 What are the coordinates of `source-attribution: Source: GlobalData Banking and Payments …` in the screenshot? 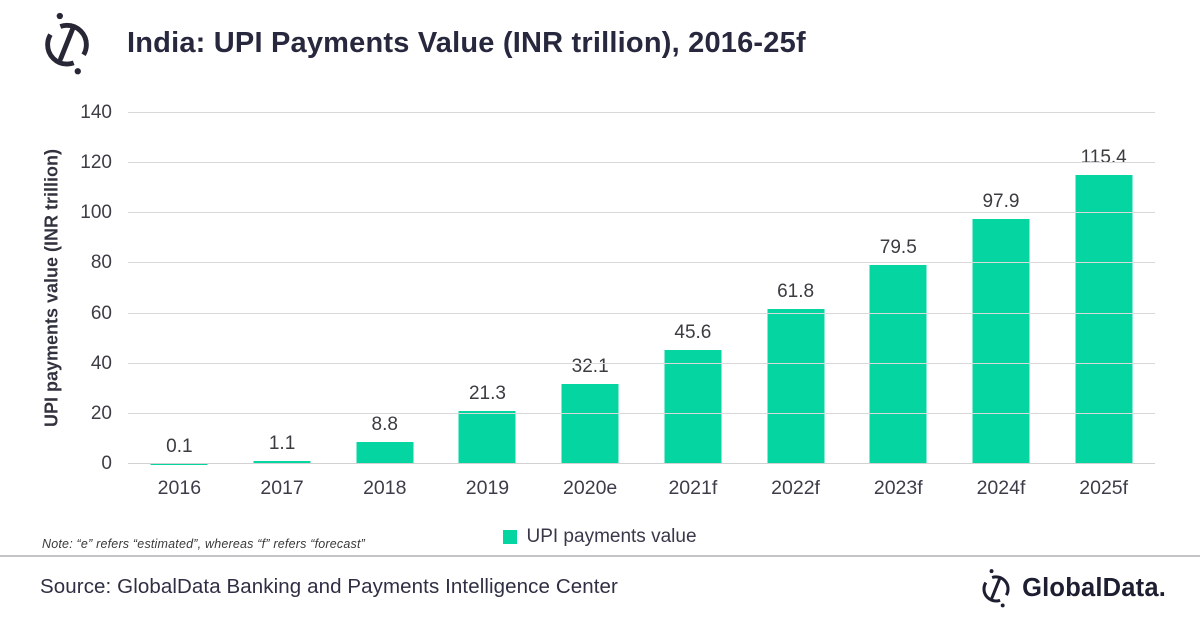 It's located at (329, 586).